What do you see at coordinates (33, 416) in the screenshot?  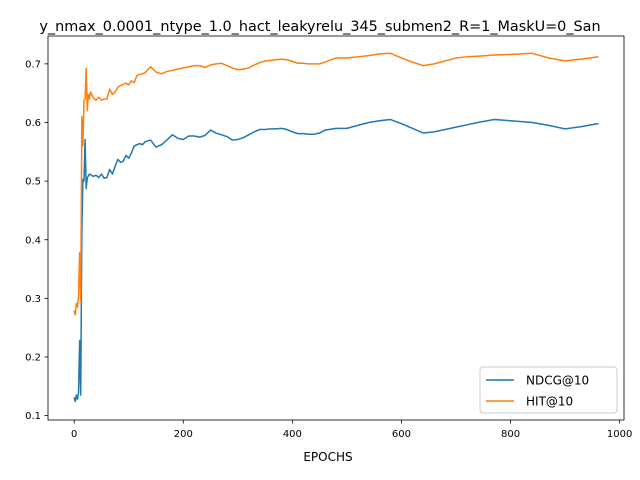 I see `y-tick-label: 0.1` at bounding box center [33, 416].